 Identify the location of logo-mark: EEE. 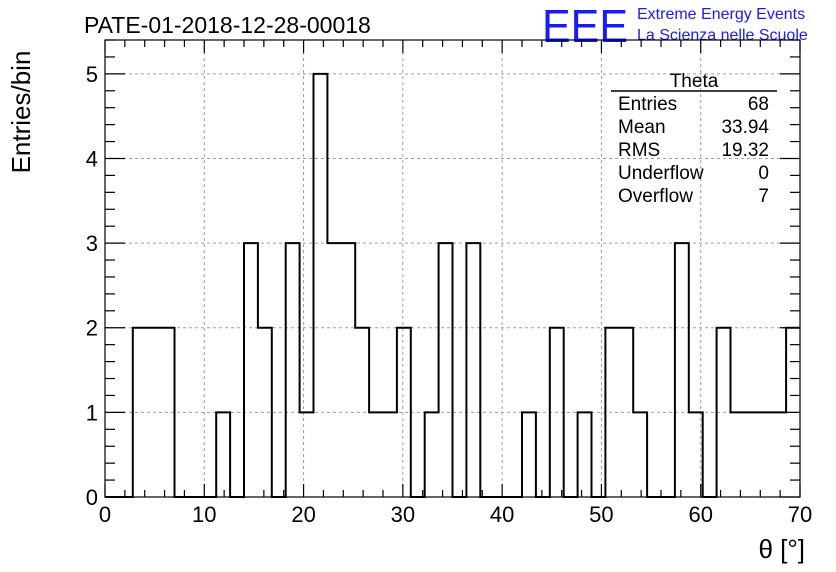
(585, 26).